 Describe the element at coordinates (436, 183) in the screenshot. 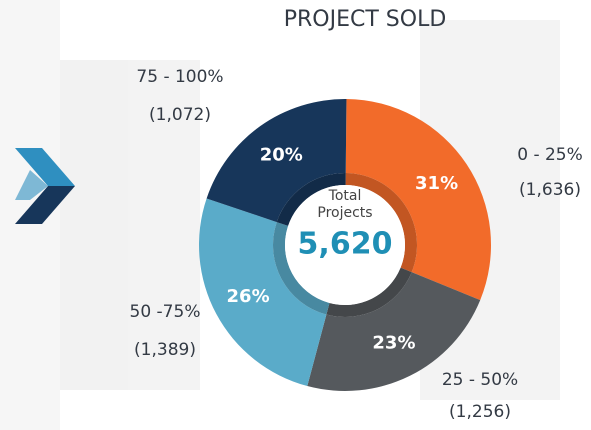

I see `value-label: 31%` at that location.